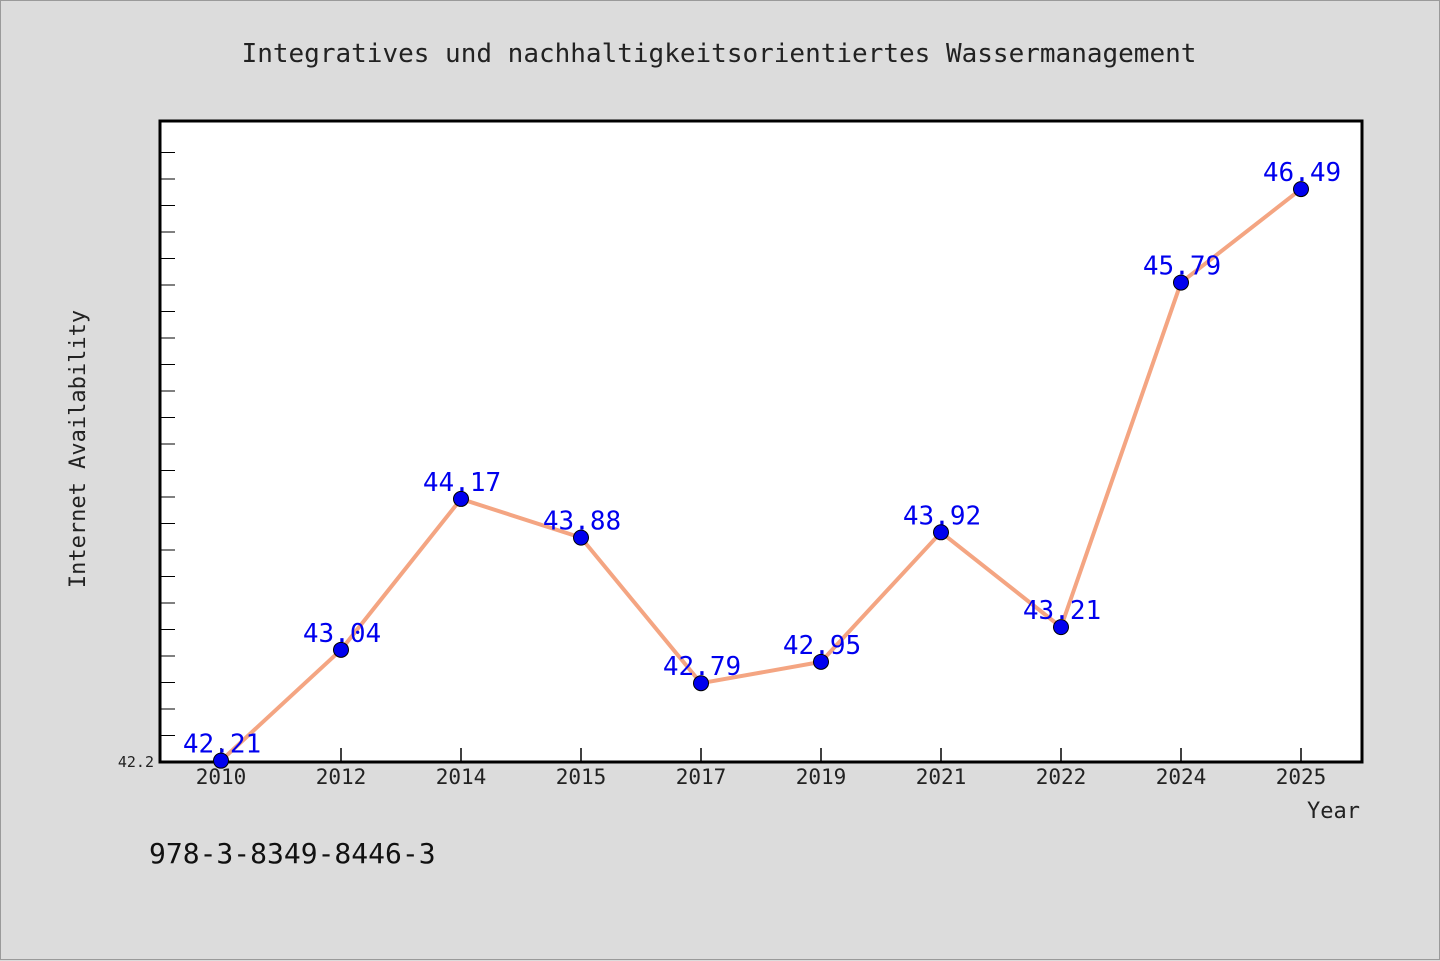 Image resolution: width=1440 pixels, height=961 pixels. Describe the element at coordinates (341, 777) in the screenshot. I see `x-tick-label: 2012` at that location.